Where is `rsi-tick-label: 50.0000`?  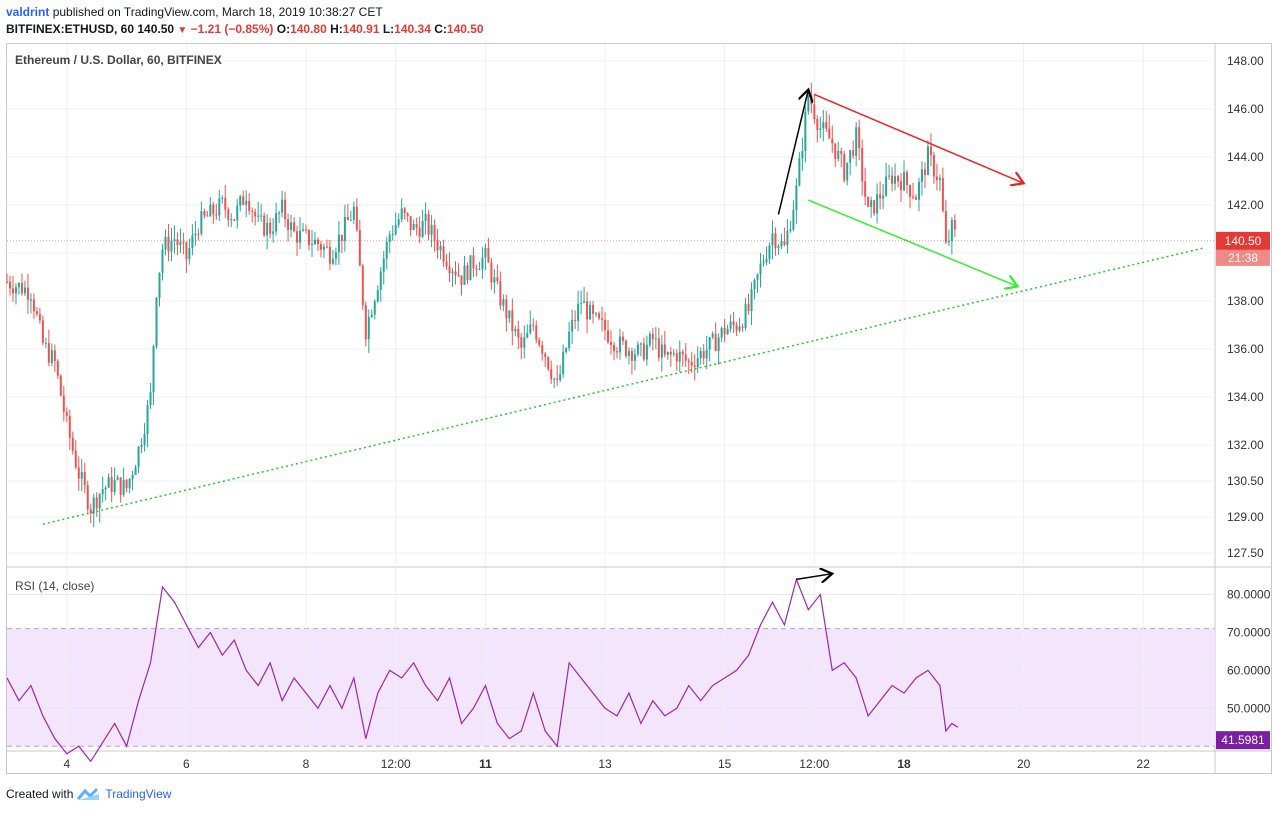 rsi-tick-label: 50.0000 is located at coordinates (1249, 708).